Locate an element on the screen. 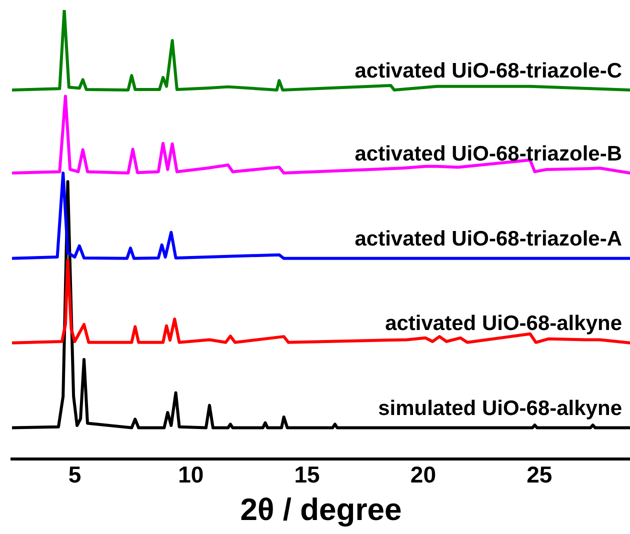 The image size is (630, 534). x-axis-title: 2θ / degree is located at coordinates (321, 509).